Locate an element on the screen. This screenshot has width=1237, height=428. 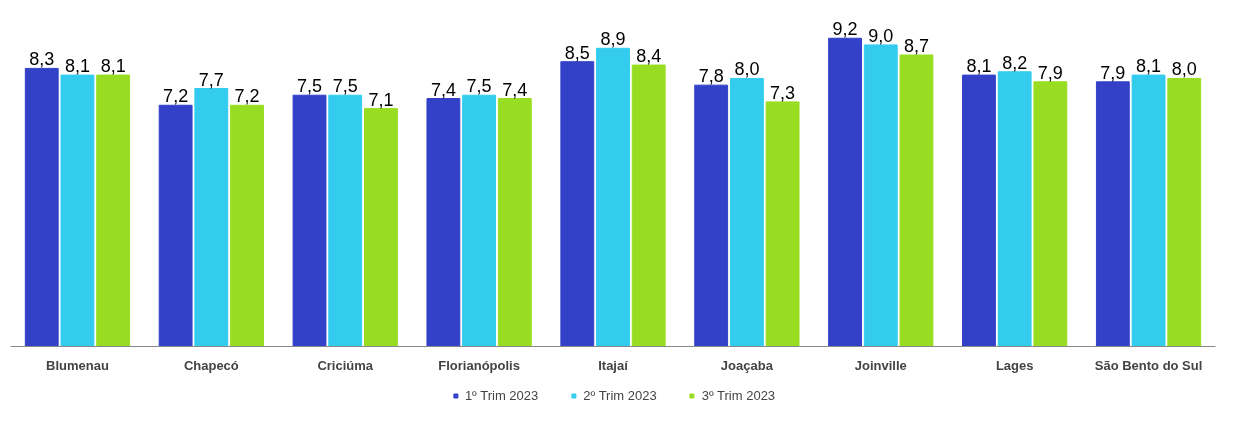
x-tick-label: Joinville is located at coordinates (880, 365).